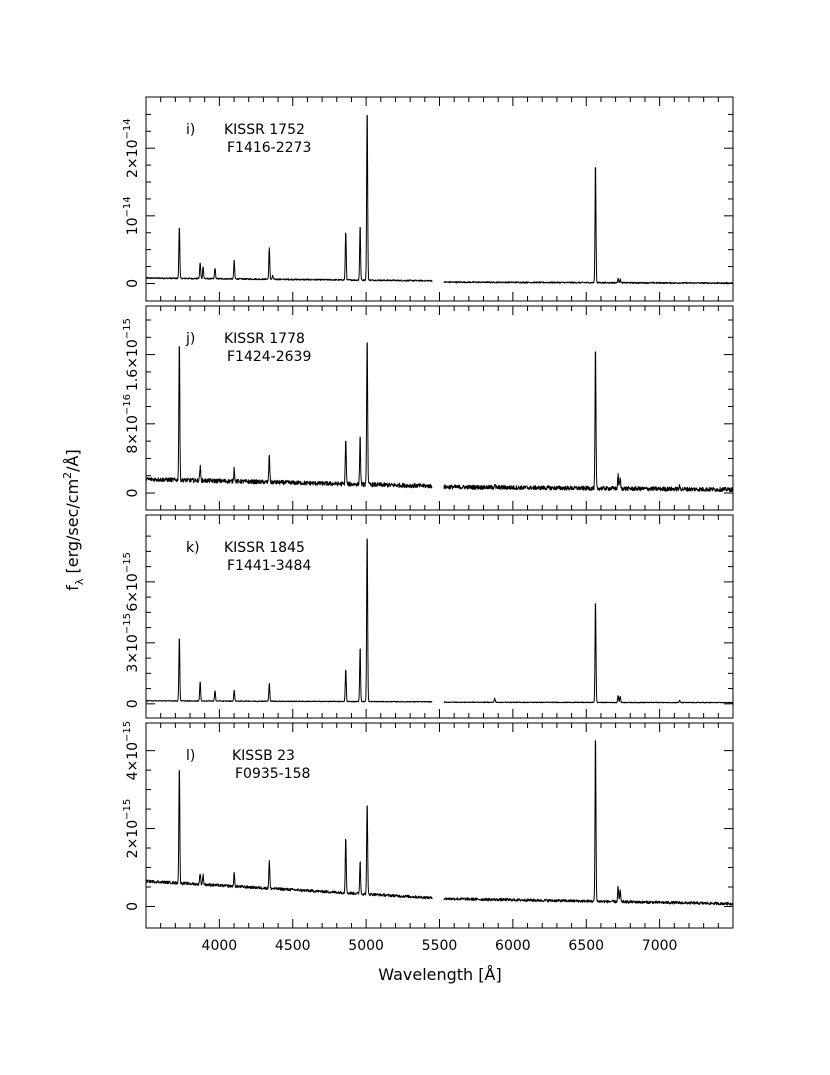 This screenshot has height=1075, width=830. What do you see at coordinates (366, 946) in the screenshot?
I see `x-tick-label: 5000` at bounding box center [366, 946].